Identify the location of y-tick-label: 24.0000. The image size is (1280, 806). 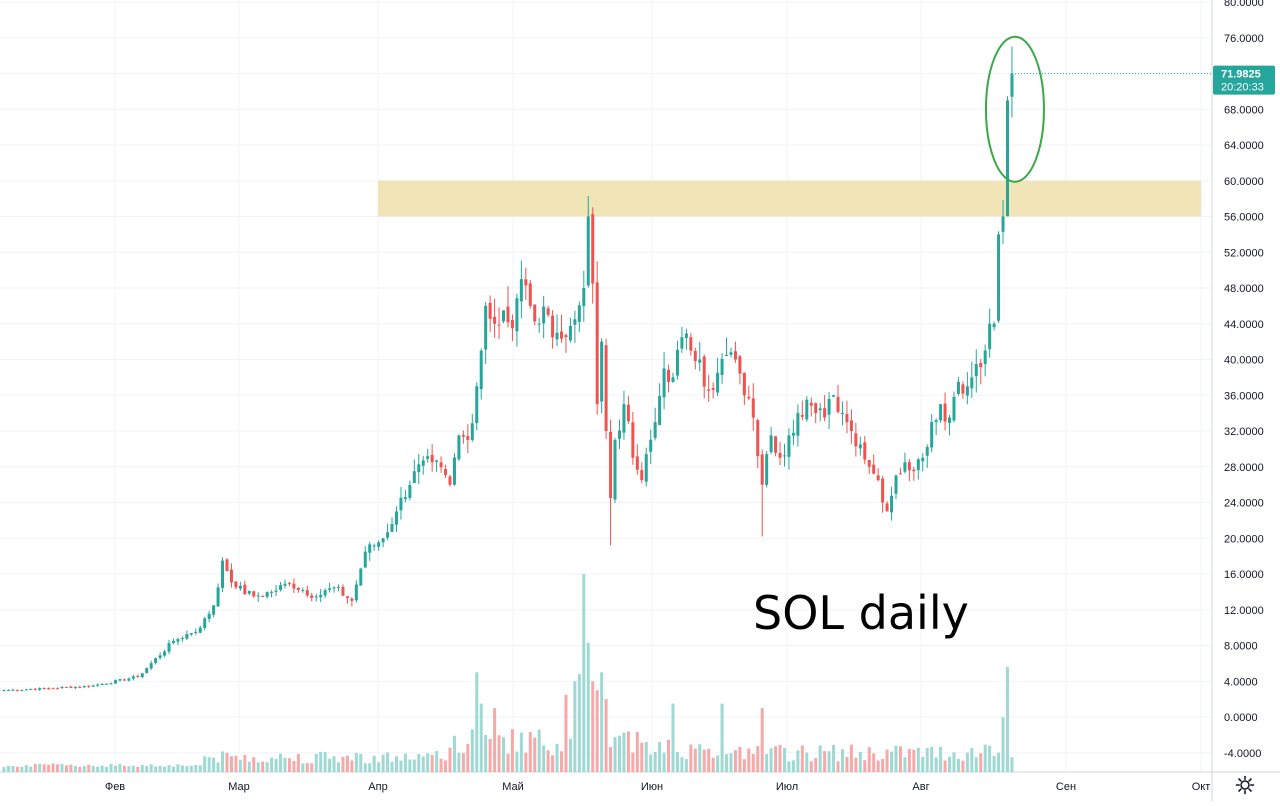
(1244, 504).